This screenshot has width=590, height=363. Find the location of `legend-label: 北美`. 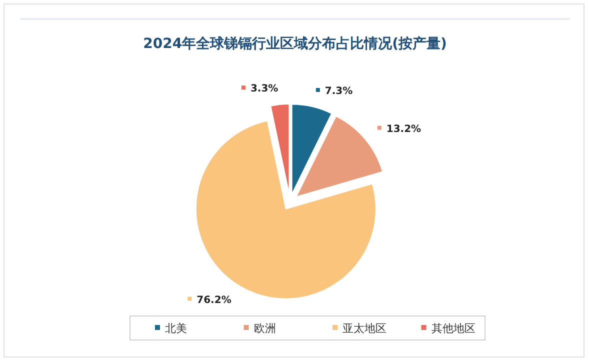

legend-label: 北美 is located at coordinates (176, 328).